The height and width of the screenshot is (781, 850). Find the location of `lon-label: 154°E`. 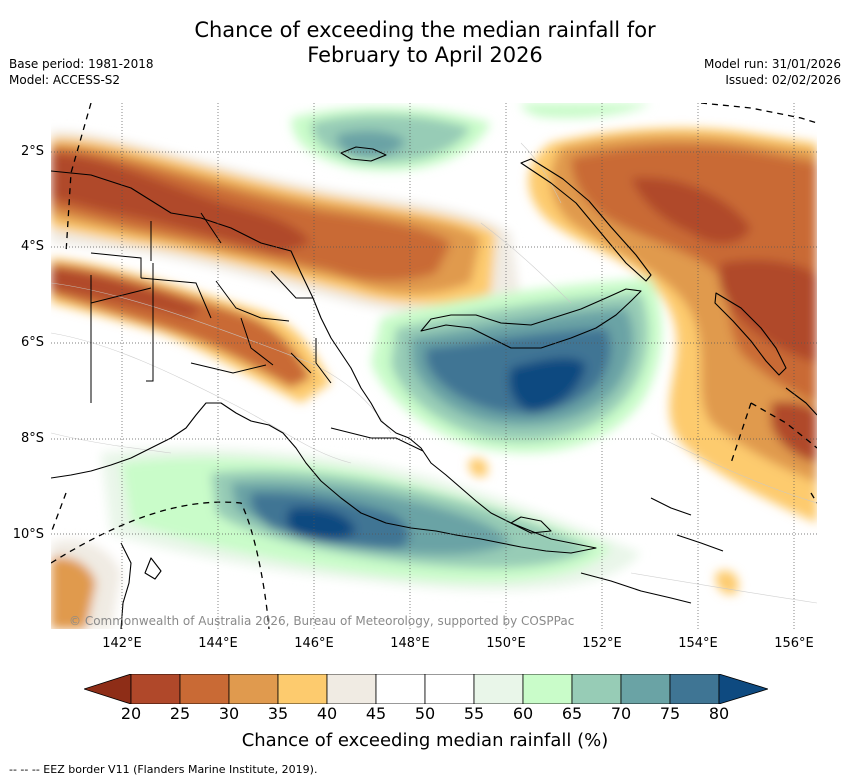

lon-label: 154°E is located at coordinates (698, 643).